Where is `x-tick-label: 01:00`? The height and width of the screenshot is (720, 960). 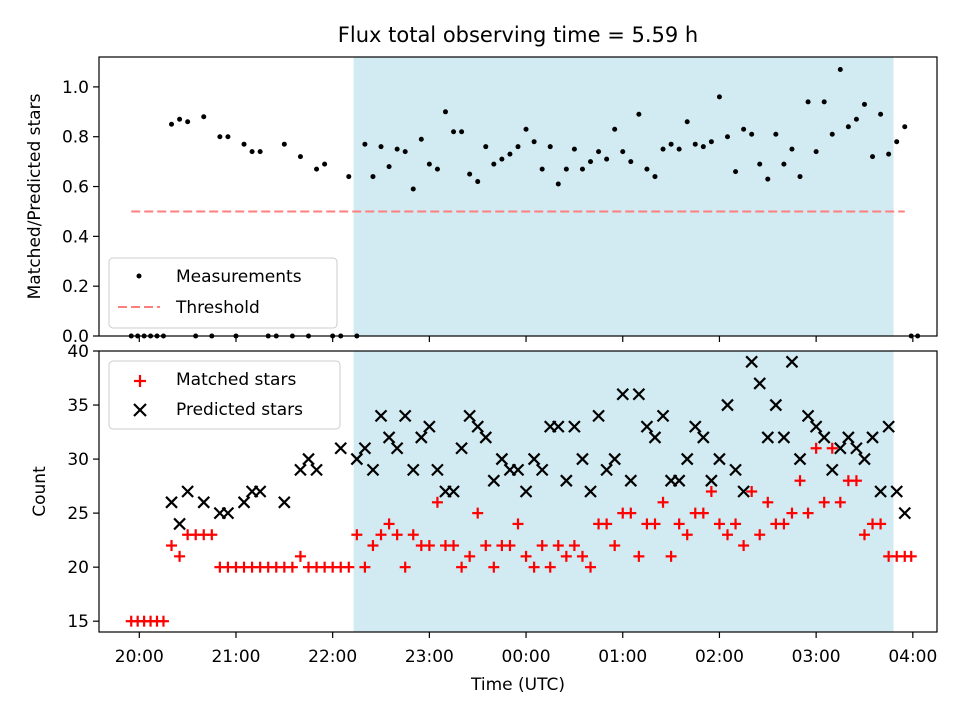 x-tick-label: 01:00 is located at coordinates (622, 657).